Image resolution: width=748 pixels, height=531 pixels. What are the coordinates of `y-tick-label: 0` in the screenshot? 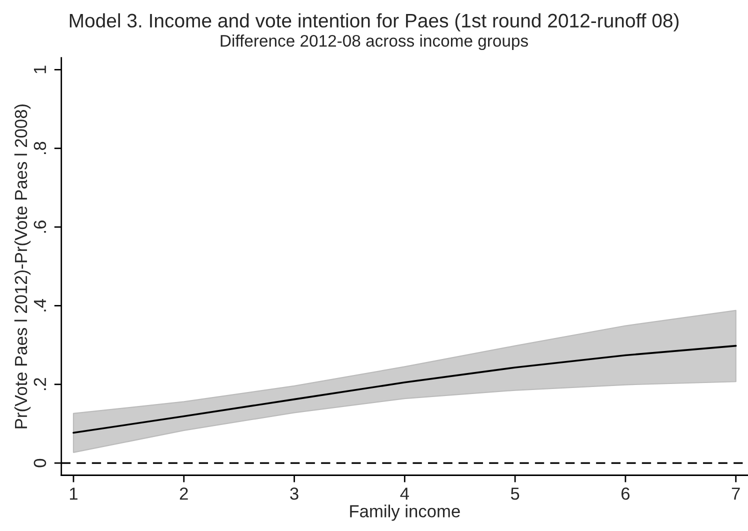 It's located at (40, 463).